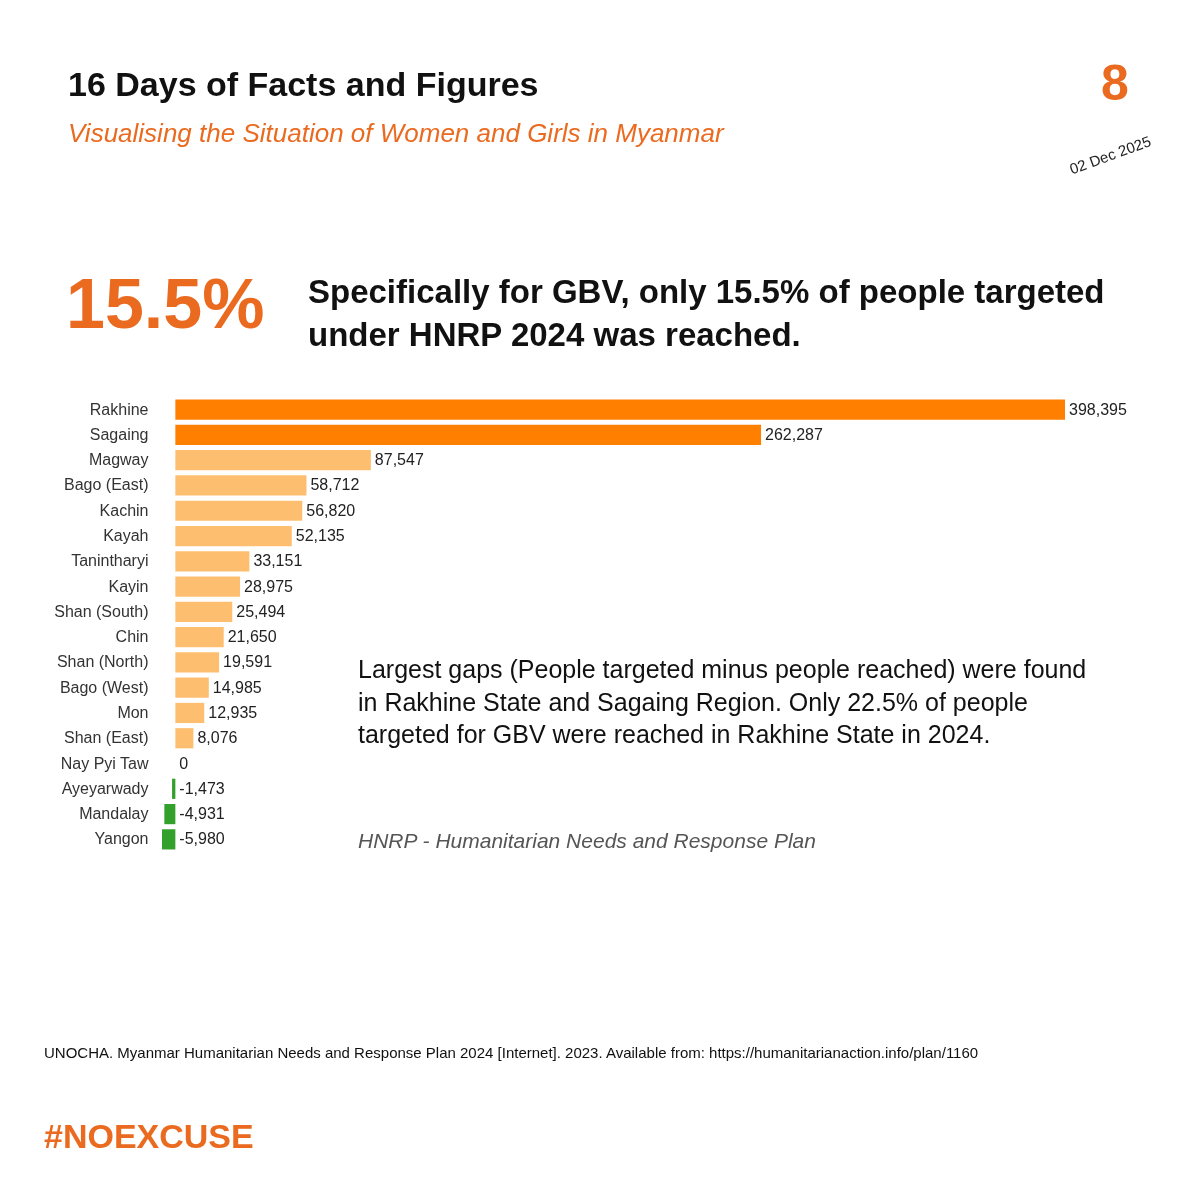 The width and height of the screenshot is (1200, 1200). I want to click on y-tick-label: Tanintharyi, so click(110, 561).